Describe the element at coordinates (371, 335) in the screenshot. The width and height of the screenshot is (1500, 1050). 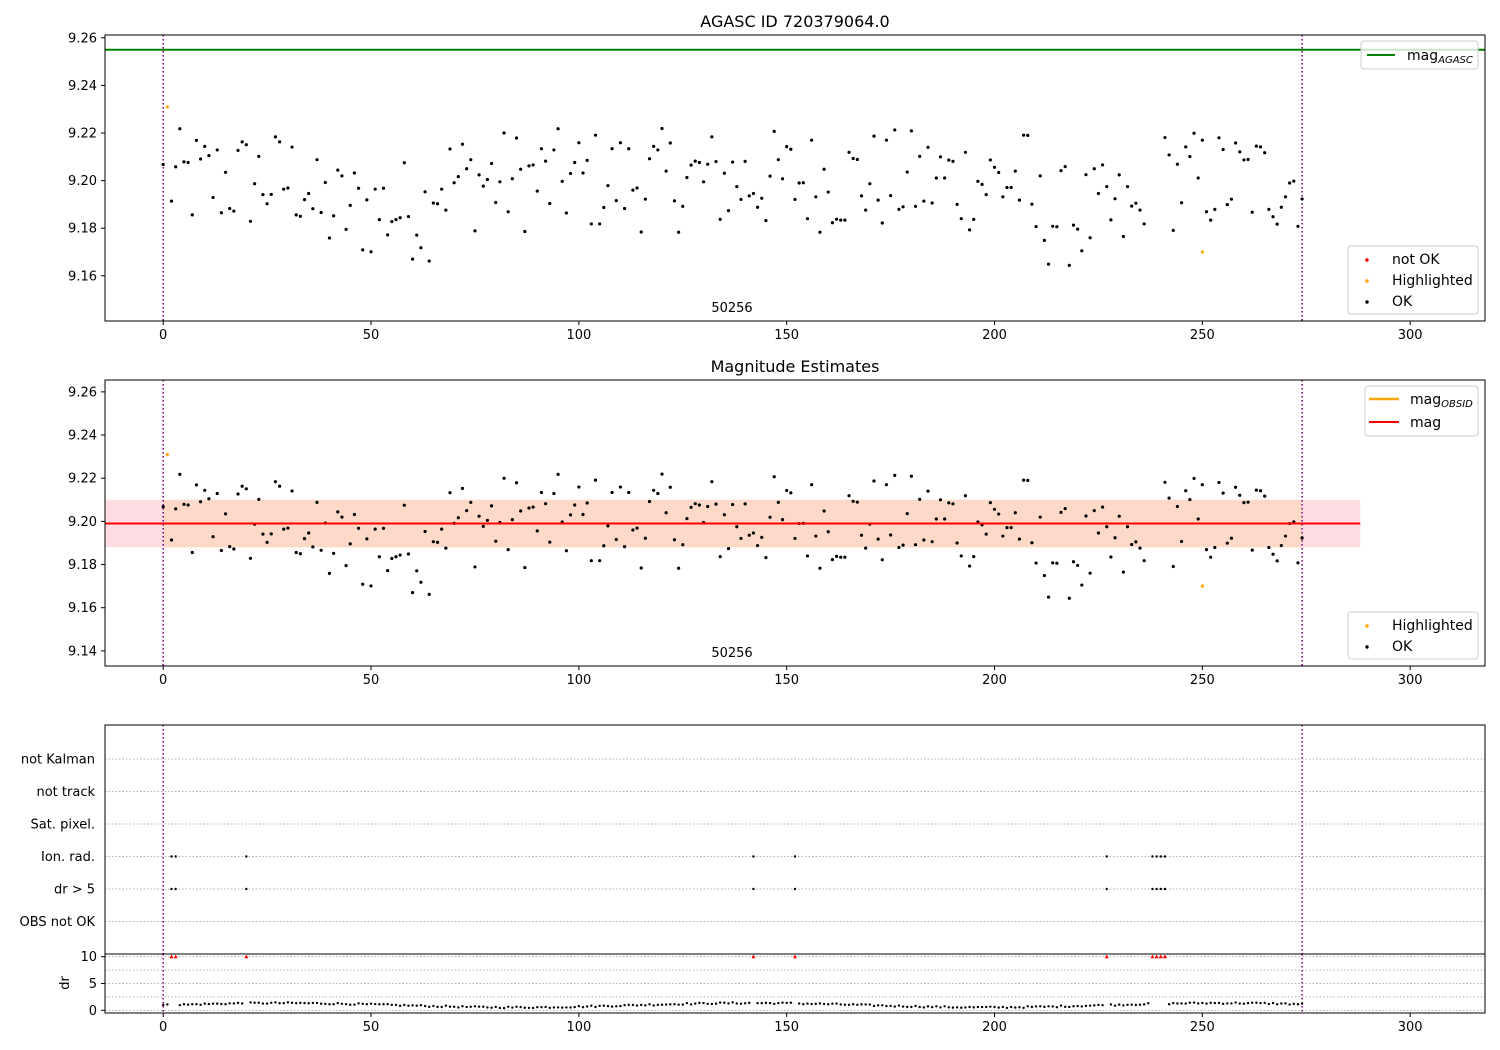
I see `x-tick-label: 50` at that location.